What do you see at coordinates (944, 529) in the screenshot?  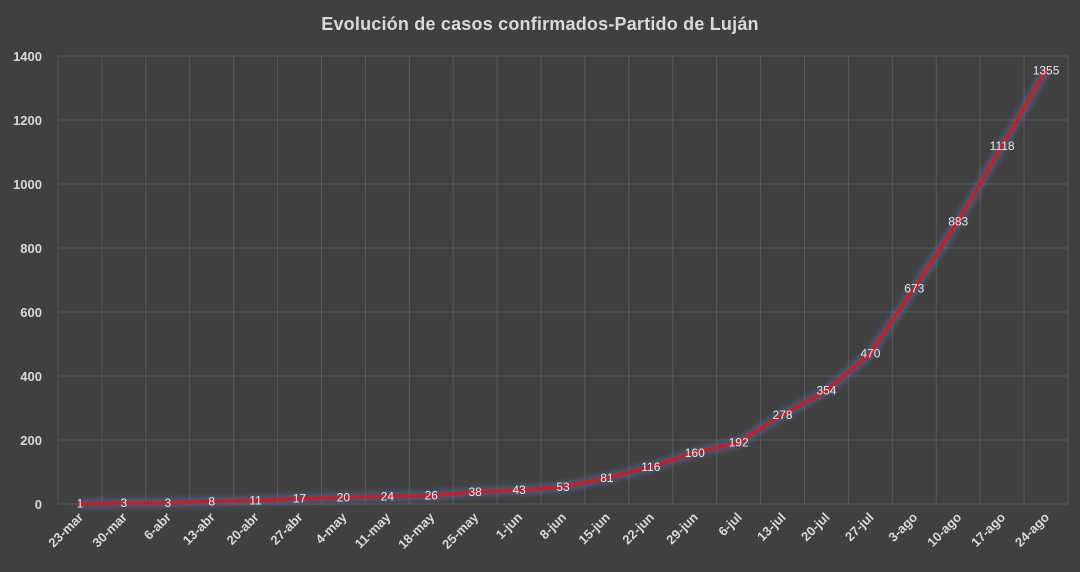 I see `x-tick-label: 10-ago` at bounding box center [944, 529].